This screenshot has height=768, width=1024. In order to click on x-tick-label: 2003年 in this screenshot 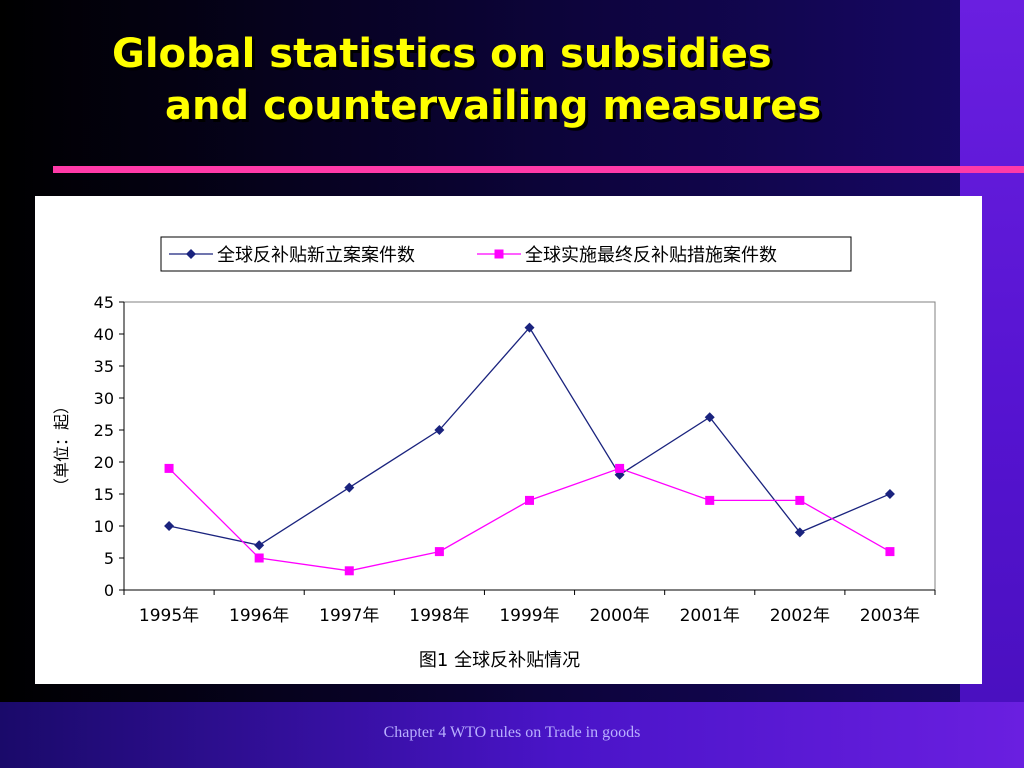, I will do `click(890, 616)`.